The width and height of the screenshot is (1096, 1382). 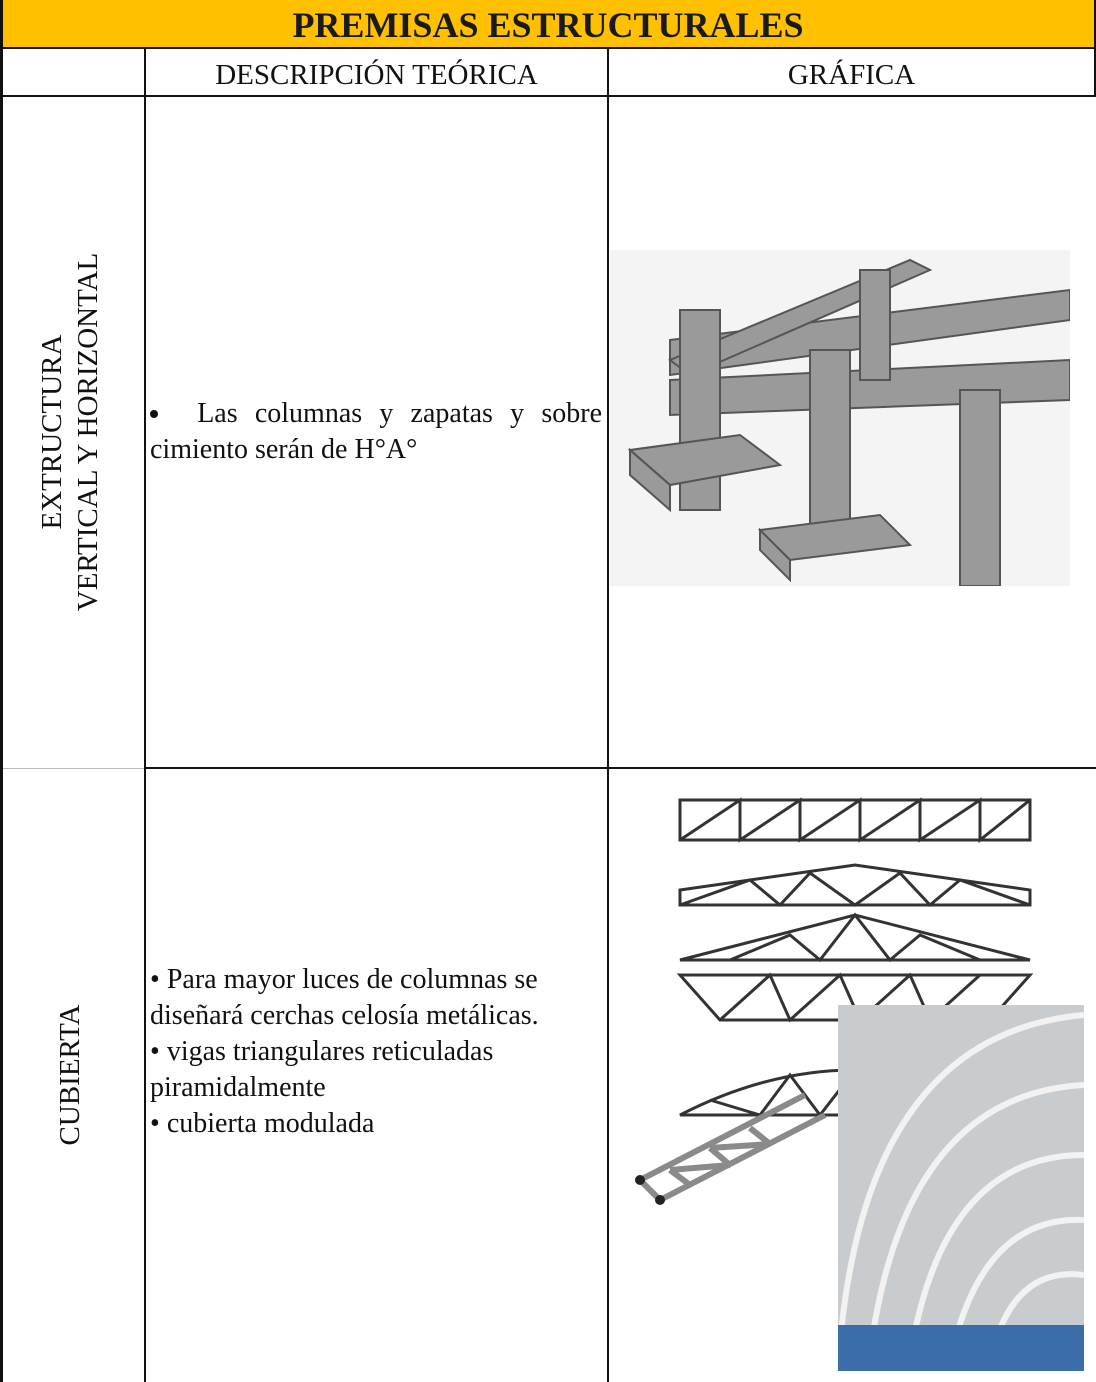 I want to click on arena-image, so click(x=961, y=1188).